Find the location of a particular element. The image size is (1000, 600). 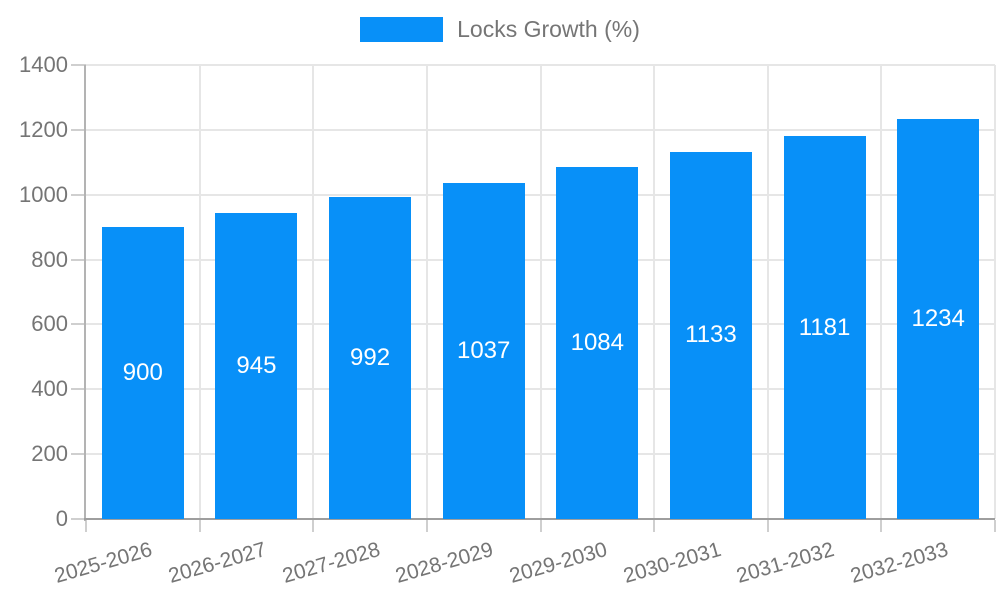

y-tick-label: 600 is located at coordinates (49, 324).